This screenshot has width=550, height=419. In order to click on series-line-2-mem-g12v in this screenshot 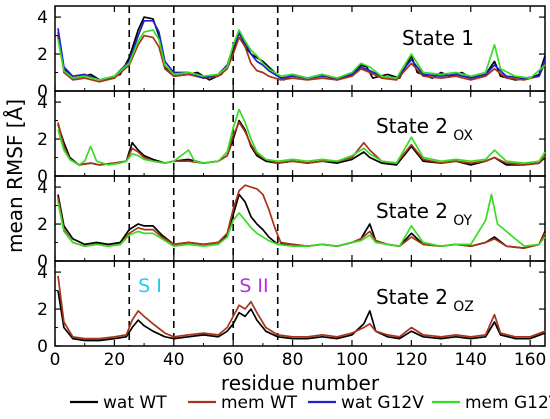, I will do `click(301, 137)`.